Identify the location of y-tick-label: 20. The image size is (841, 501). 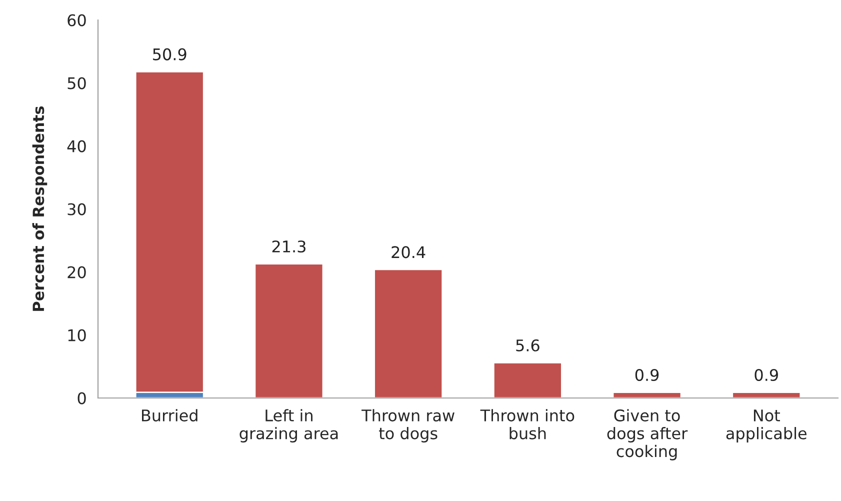
(77, 272).